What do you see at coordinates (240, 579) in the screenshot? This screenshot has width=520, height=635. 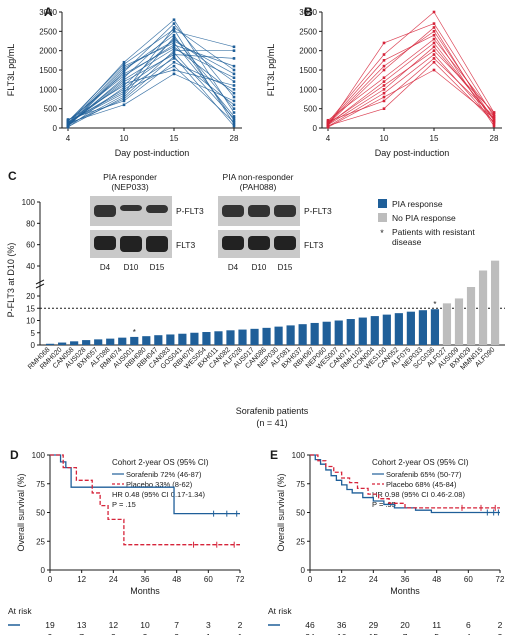 I see `x-tick-label: 72` at bounding box center [240, 579].